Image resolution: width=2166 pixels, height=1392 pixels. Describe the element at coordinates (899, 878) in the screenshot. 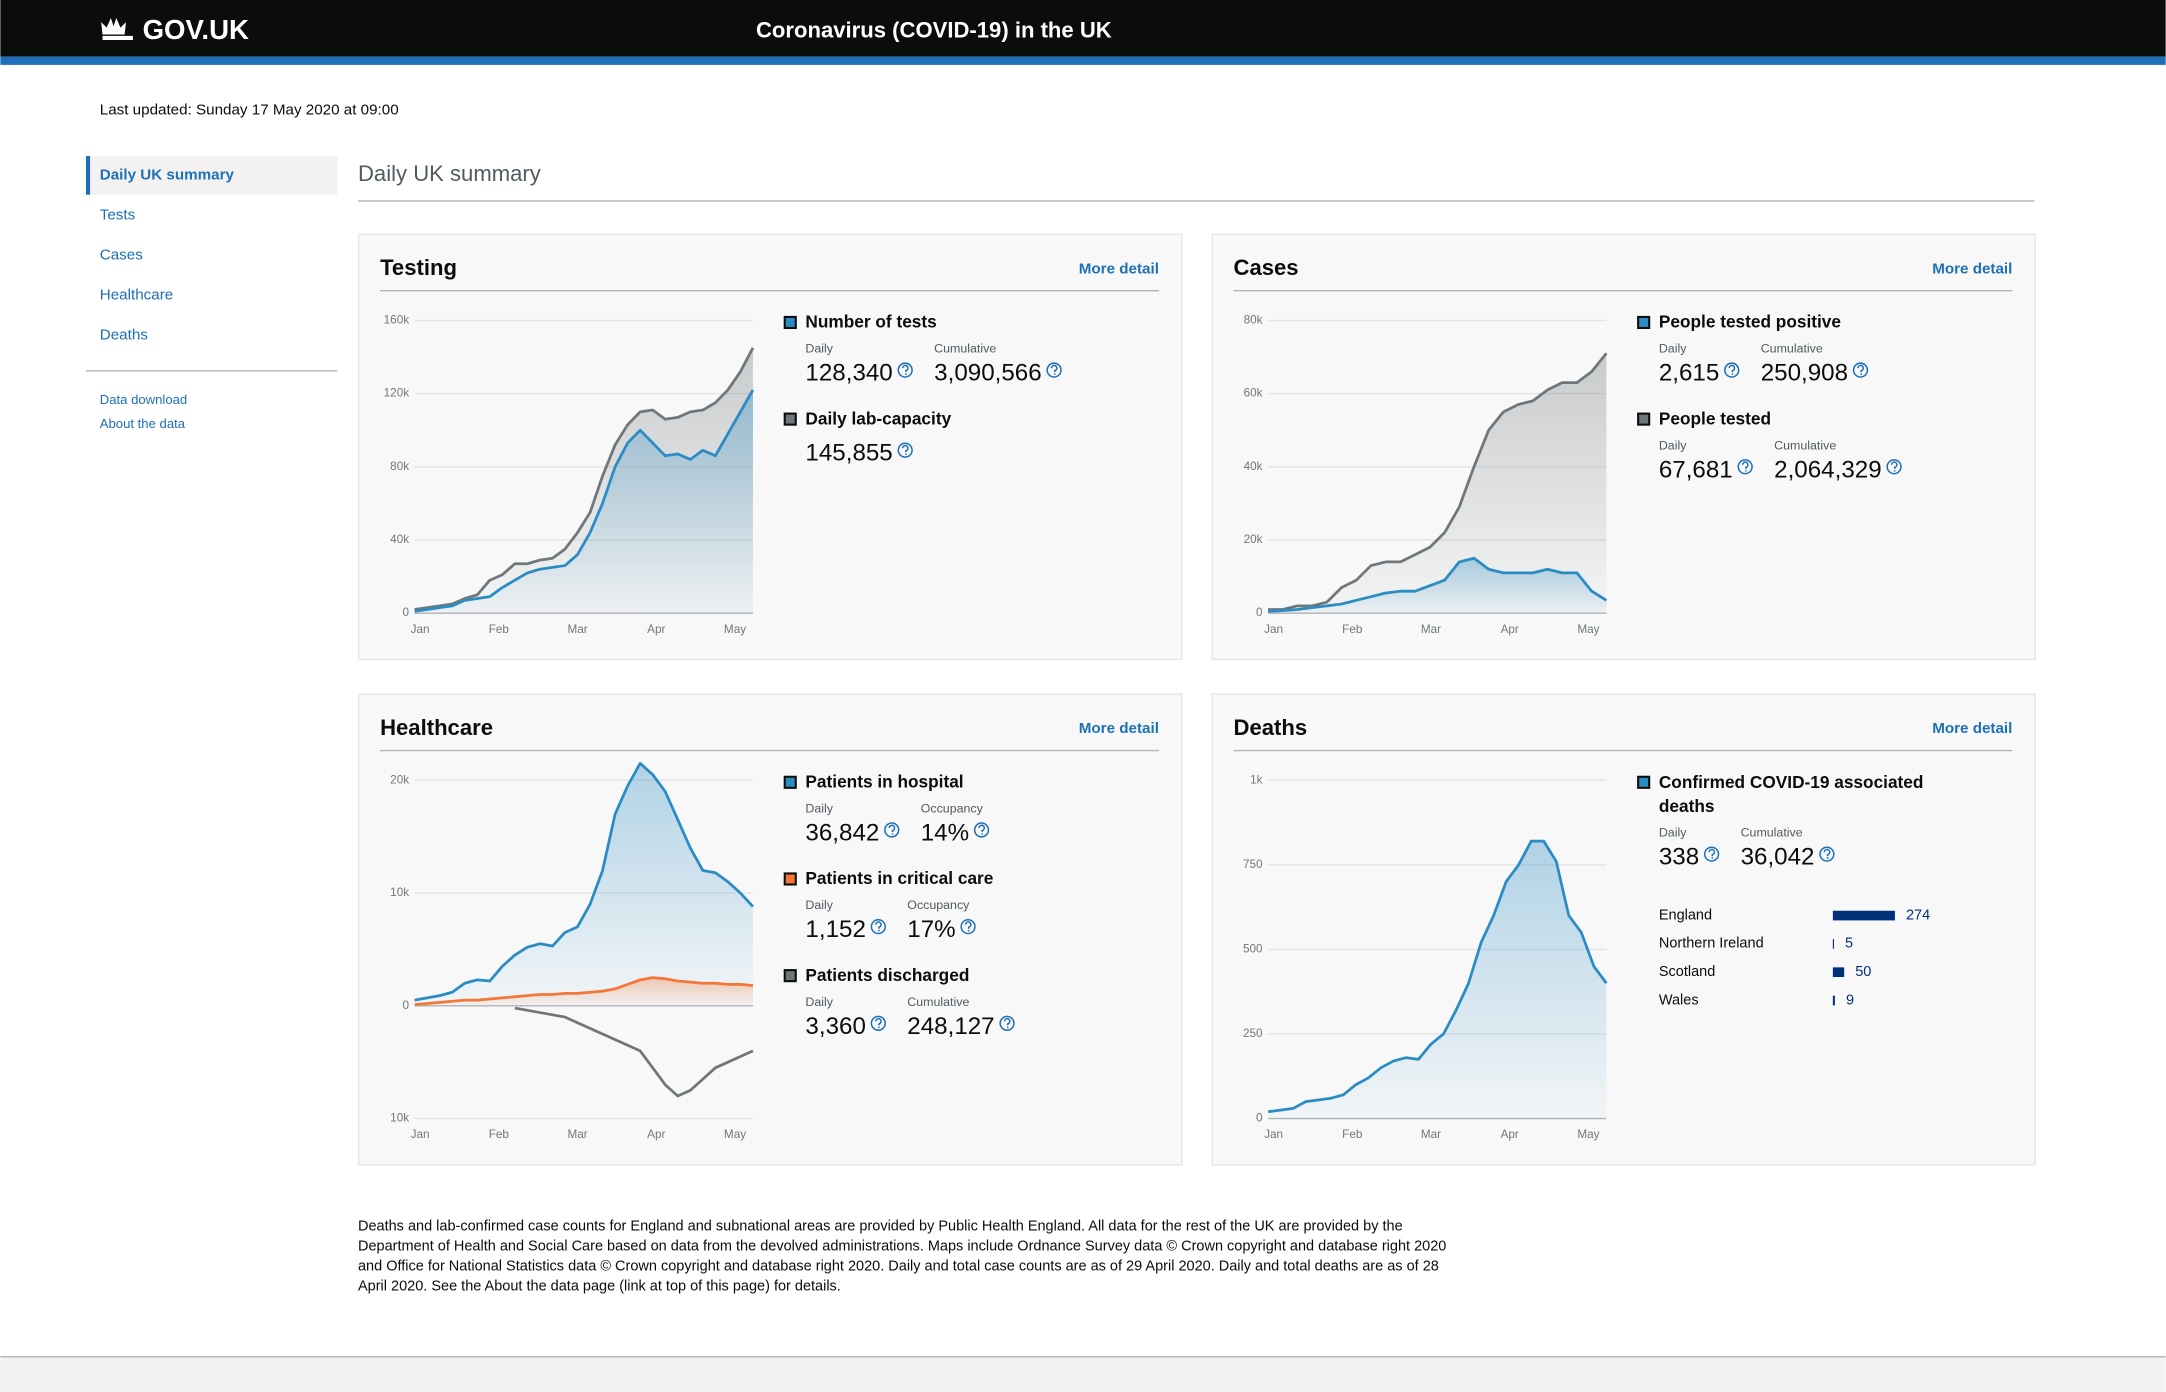

I see `stat-name: Patients in critical care` at that location.